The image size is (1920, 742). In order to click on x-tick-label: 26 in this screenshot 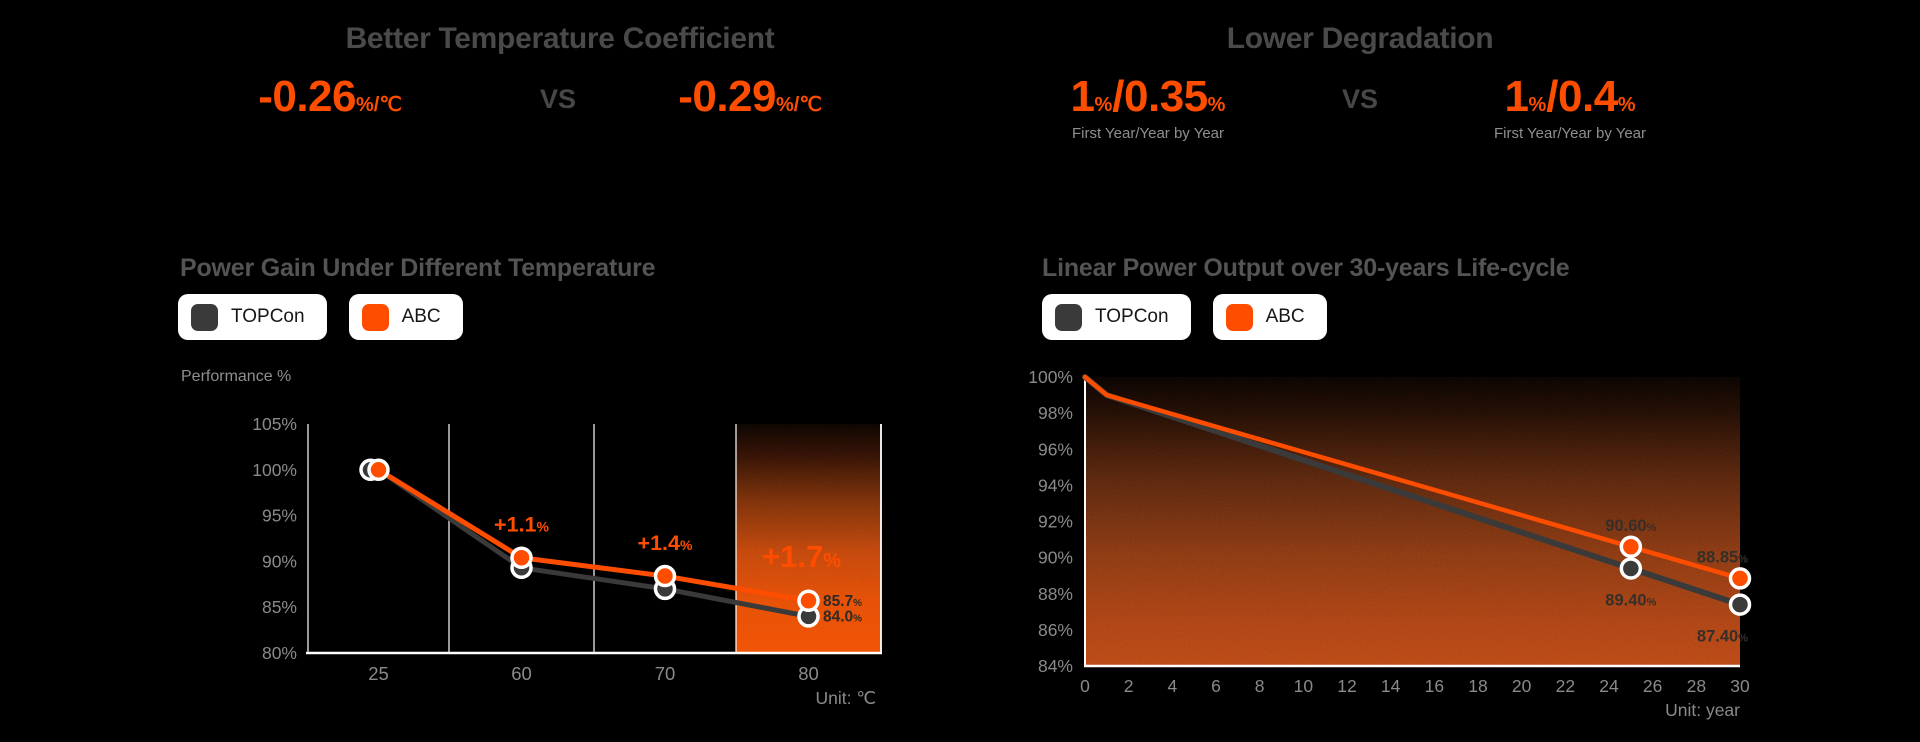, I will do `click(1652, 686)`.